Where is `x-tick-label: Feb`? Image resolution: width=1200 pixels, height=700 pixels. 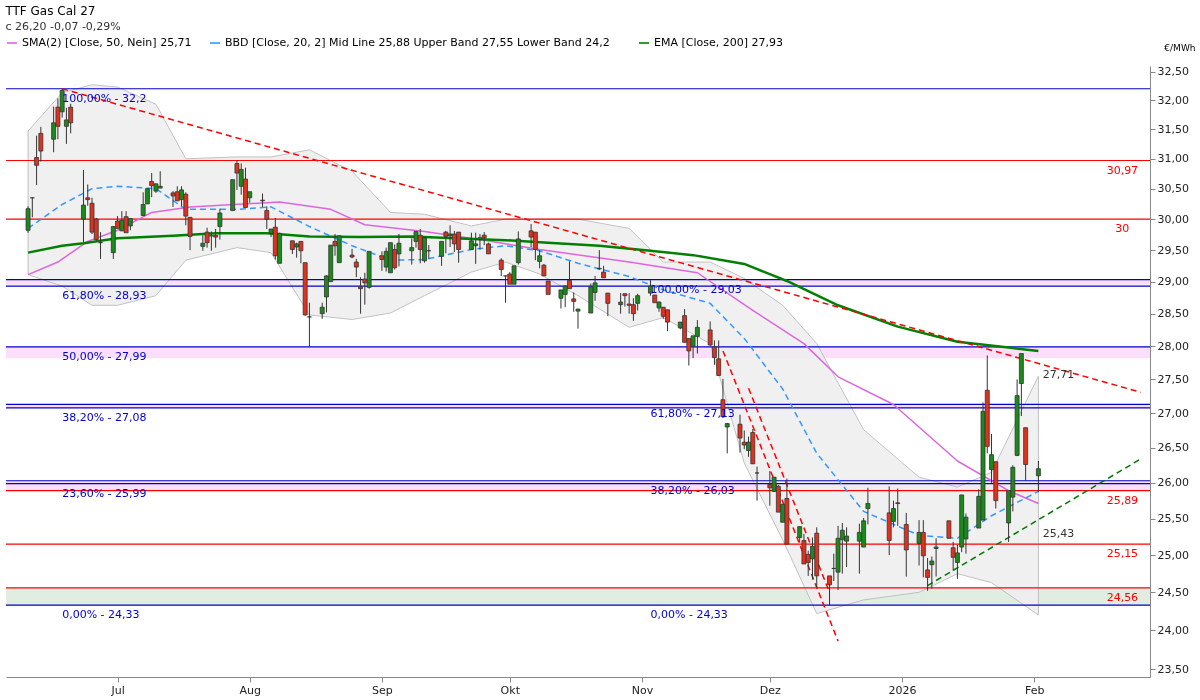 x-tick-label: Feb is located at coordinates (1034, 690).